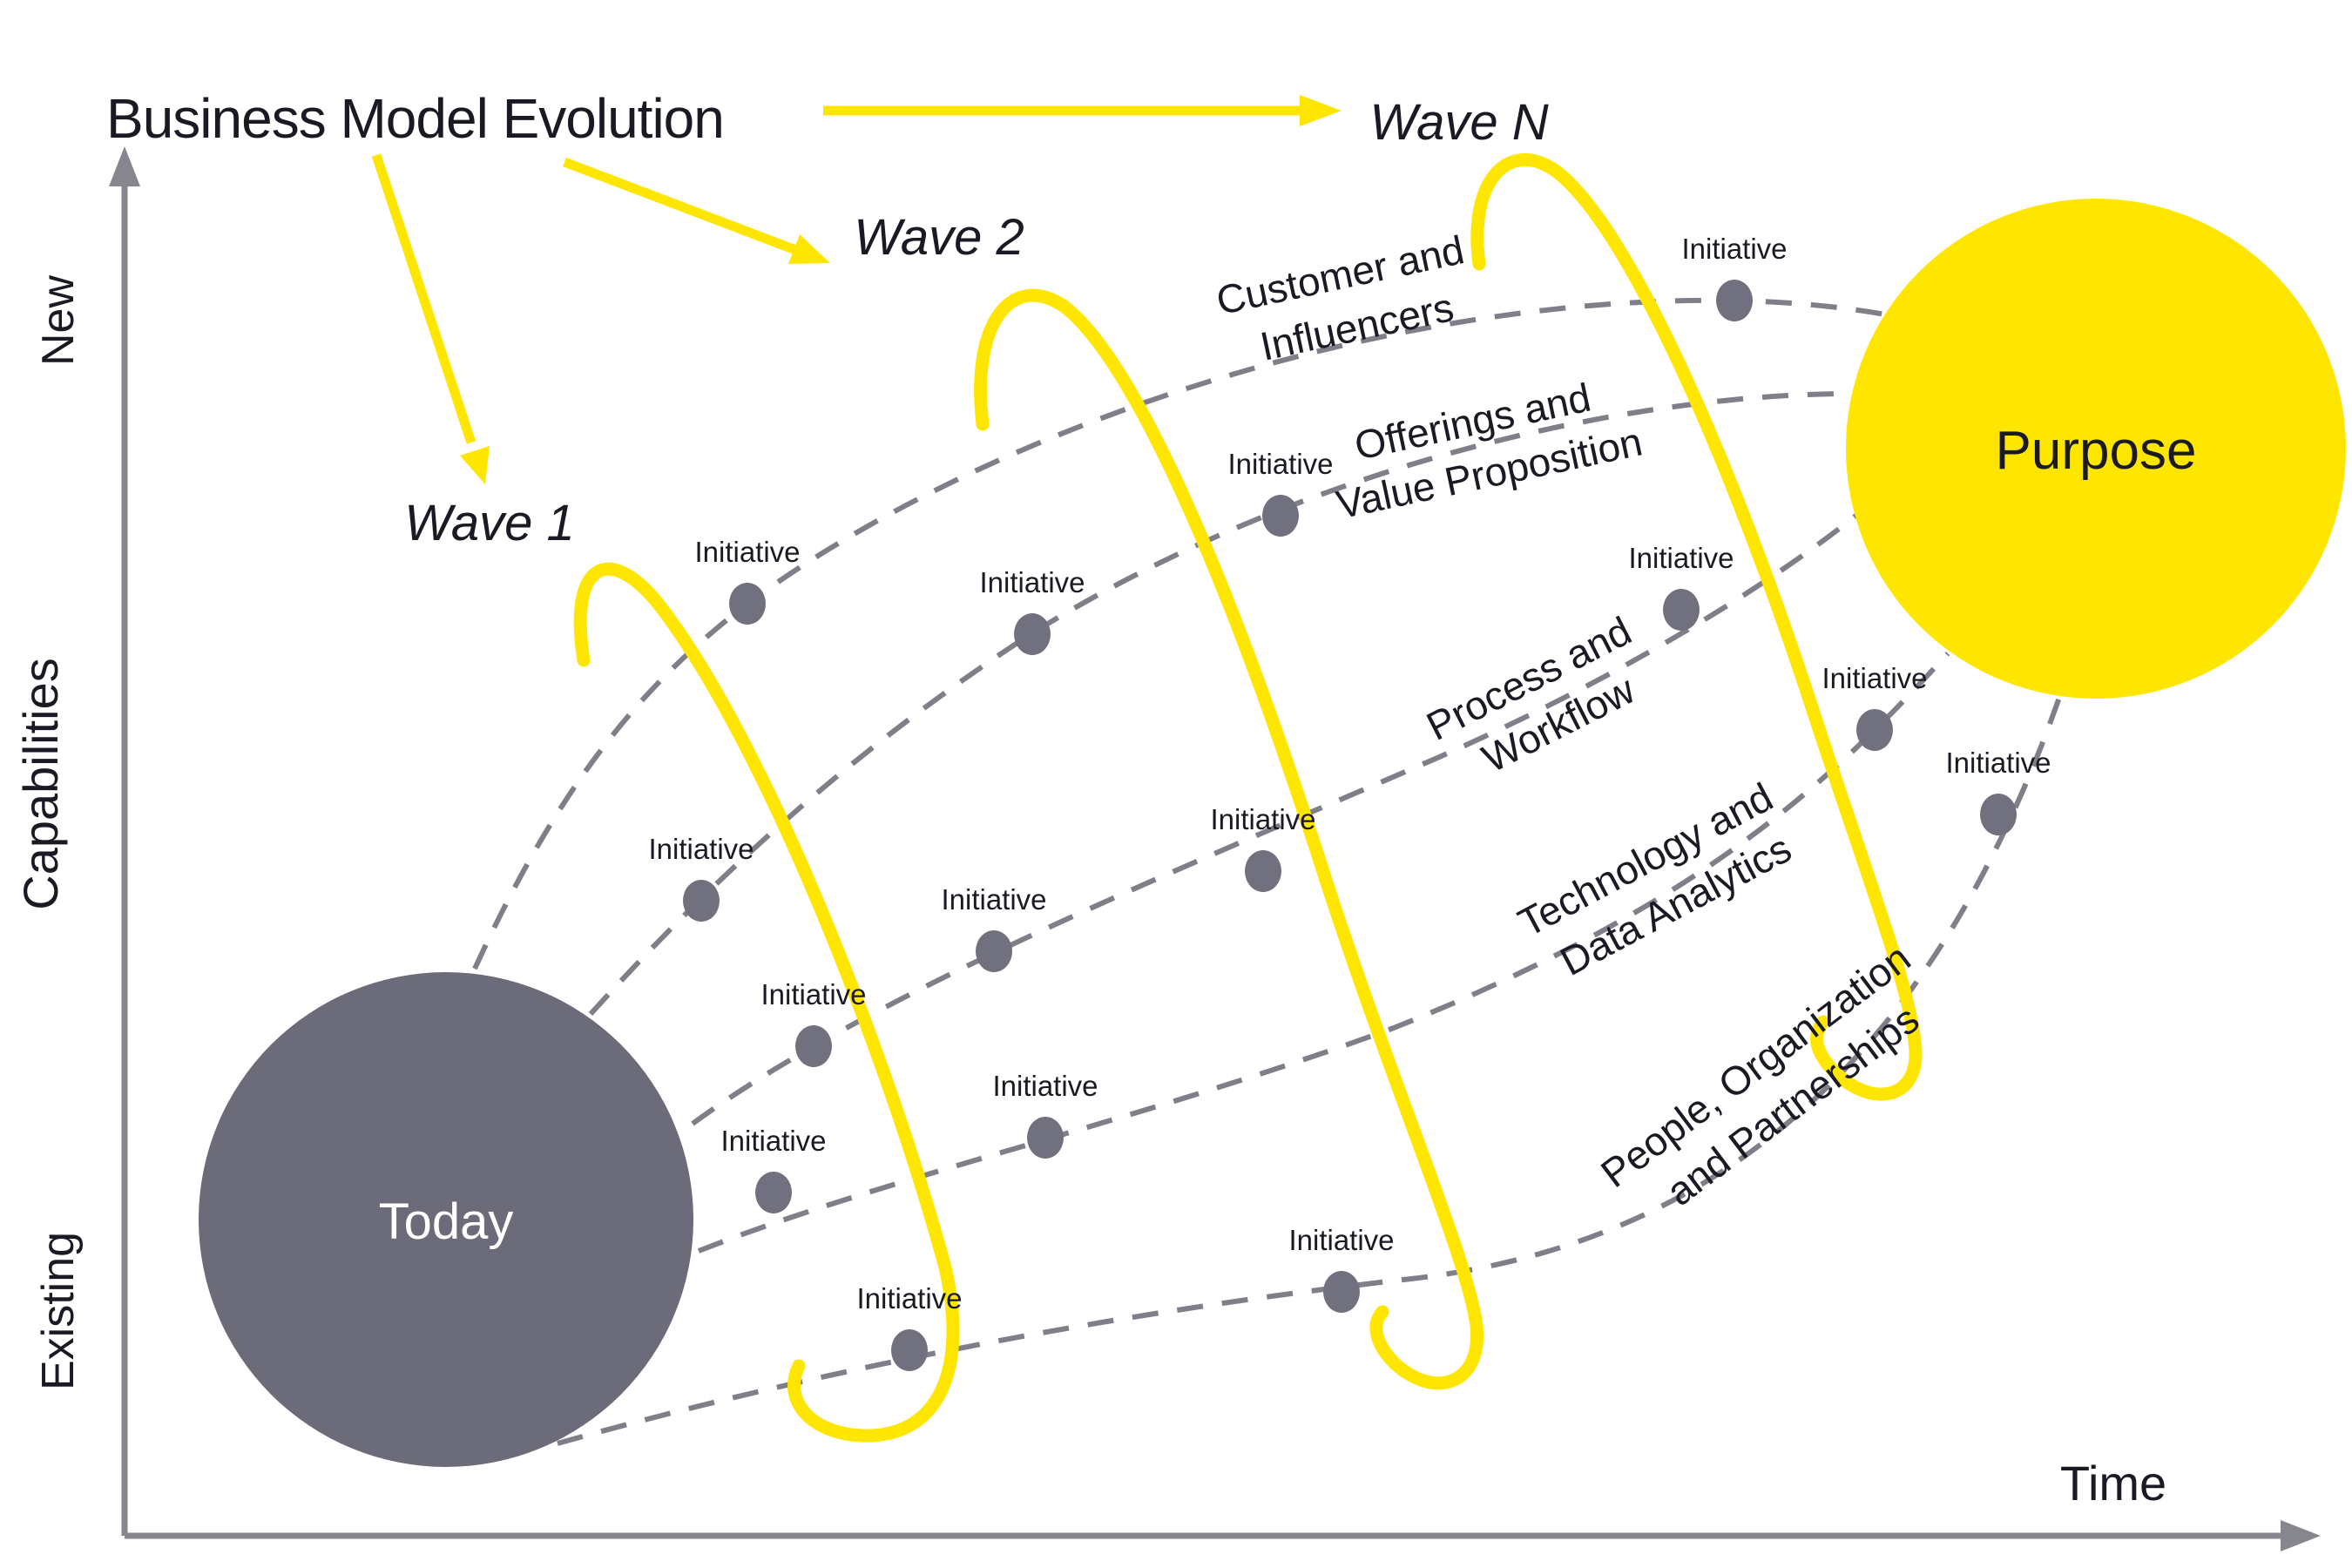 This screenshot has height=1568, width=2352. I want to click on arrow-to-wave-n-head-icon, so click(1321, 110).